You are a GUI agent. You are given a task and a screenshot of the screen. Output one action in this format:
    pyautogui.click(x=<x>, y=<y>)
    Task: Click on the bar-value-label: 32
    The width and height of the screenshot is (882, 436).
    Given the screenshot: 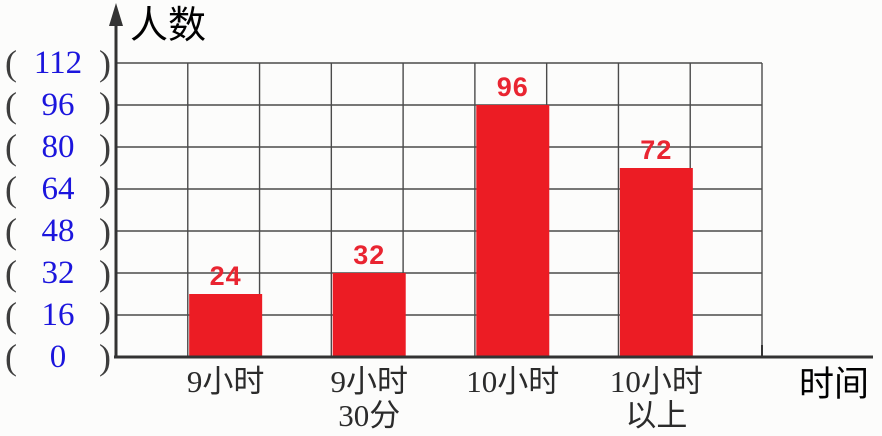 What is the action you would take?
    pyautogui.click(x=369, y=255)
    